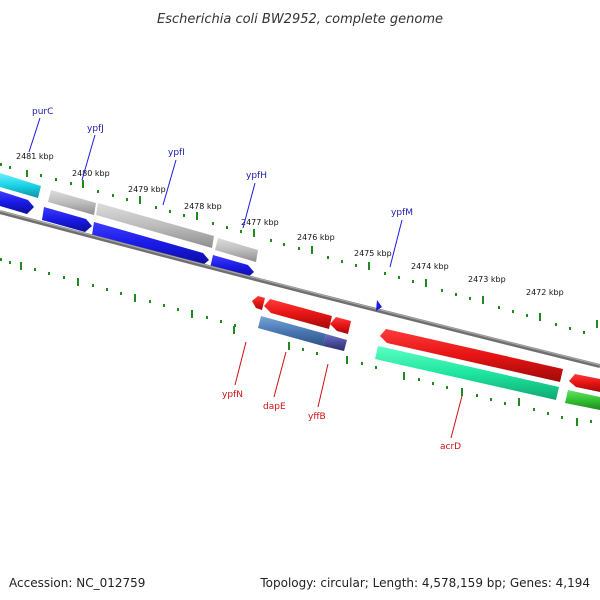  I want to click on gene-label-ypfN: ypfN, so click(232, 395).